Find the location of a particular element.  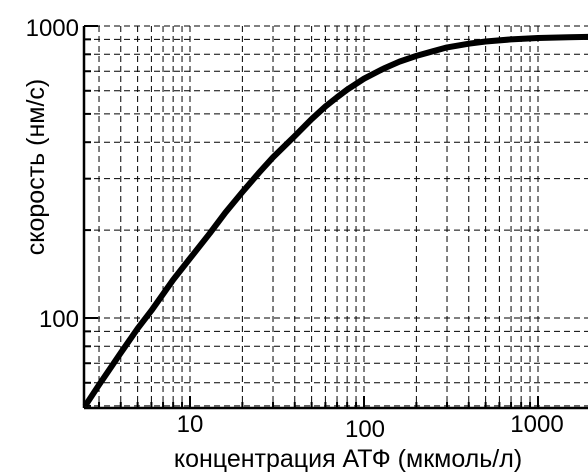

y-axis-label: скорость (нм/с) is located at coordinates (36, 167).